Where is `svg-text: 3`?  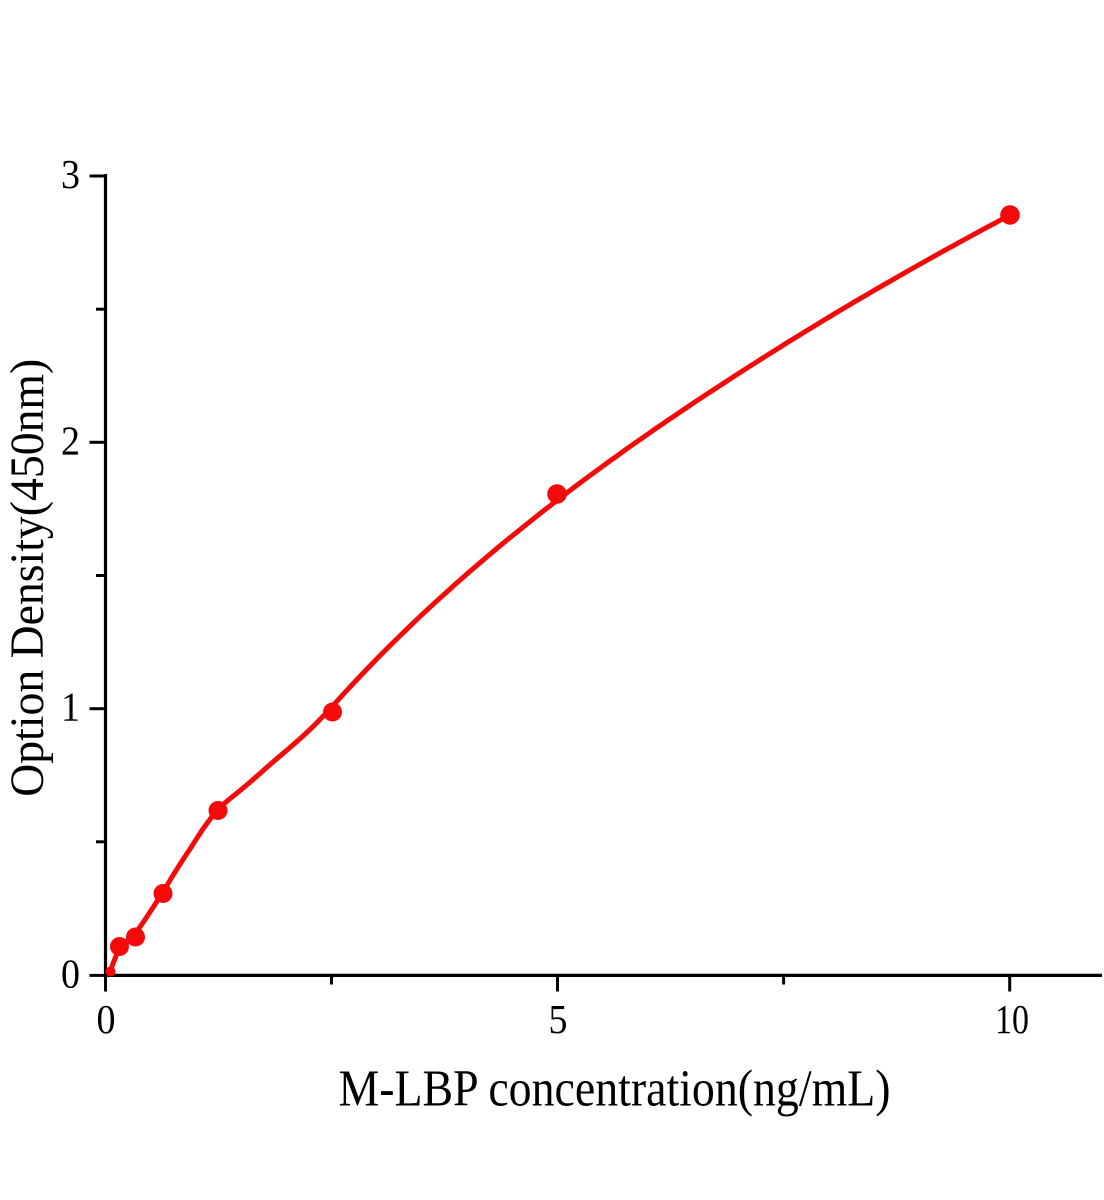
svg-text: 3 is located at coordinates (70, 174).